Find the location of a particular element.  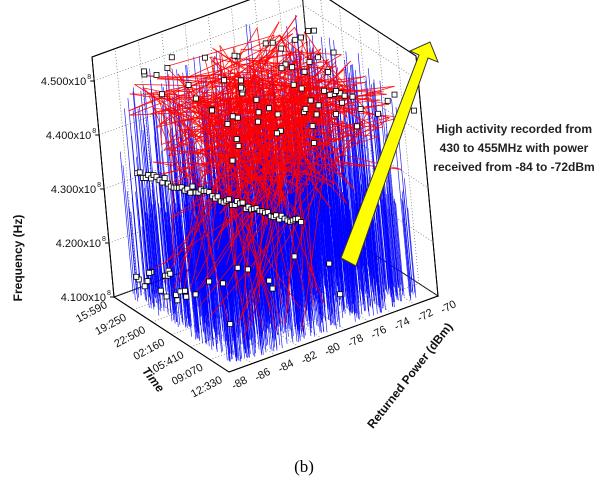

annotation-line-1: High activity recorded from is located at coordinates (514, 129).